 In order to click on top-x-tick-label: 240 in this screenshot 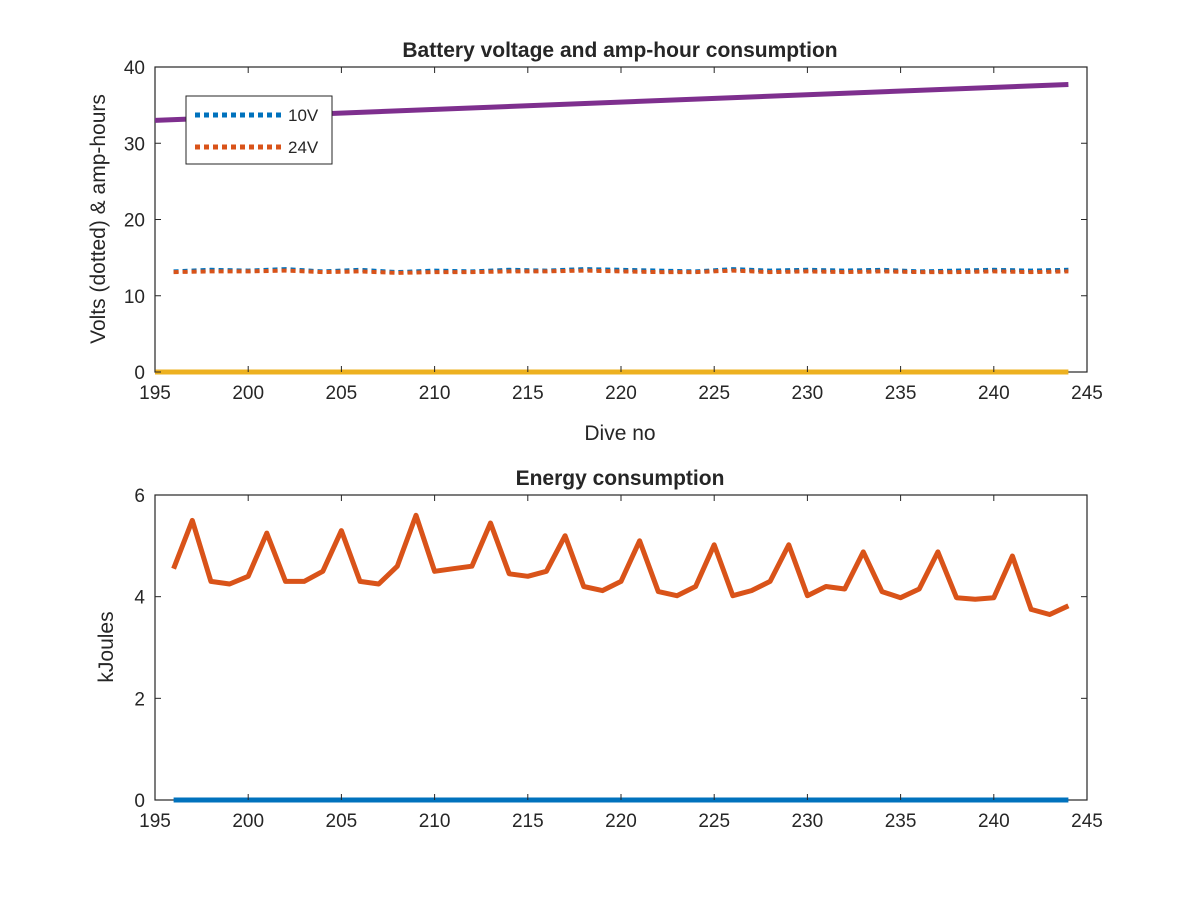, I will do `click(994, 393)`.